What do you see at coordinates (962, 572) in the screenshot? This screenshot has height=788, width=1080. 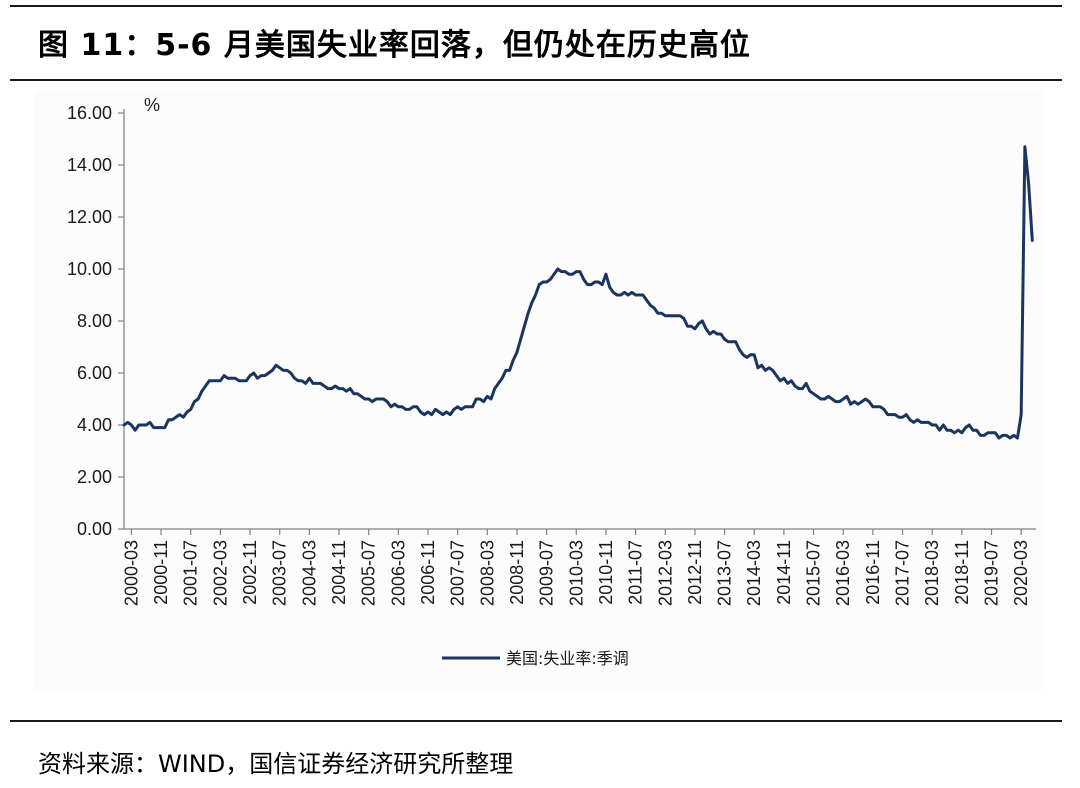 I see `x-tick-label: 2018-11` at bounding box center [962, 572].